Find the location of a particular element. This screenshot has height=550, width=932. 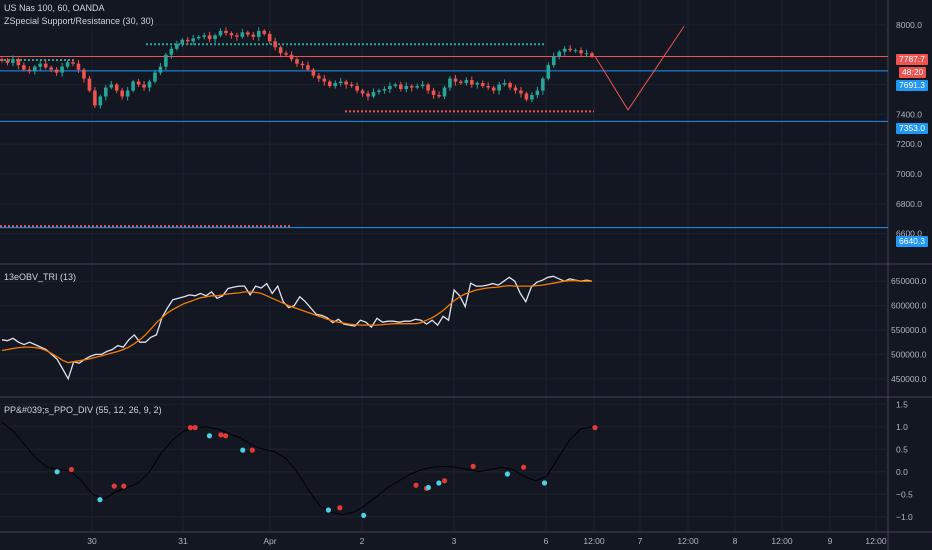

time-axis-tick-7: 7 is located at coordinates (640, 541).